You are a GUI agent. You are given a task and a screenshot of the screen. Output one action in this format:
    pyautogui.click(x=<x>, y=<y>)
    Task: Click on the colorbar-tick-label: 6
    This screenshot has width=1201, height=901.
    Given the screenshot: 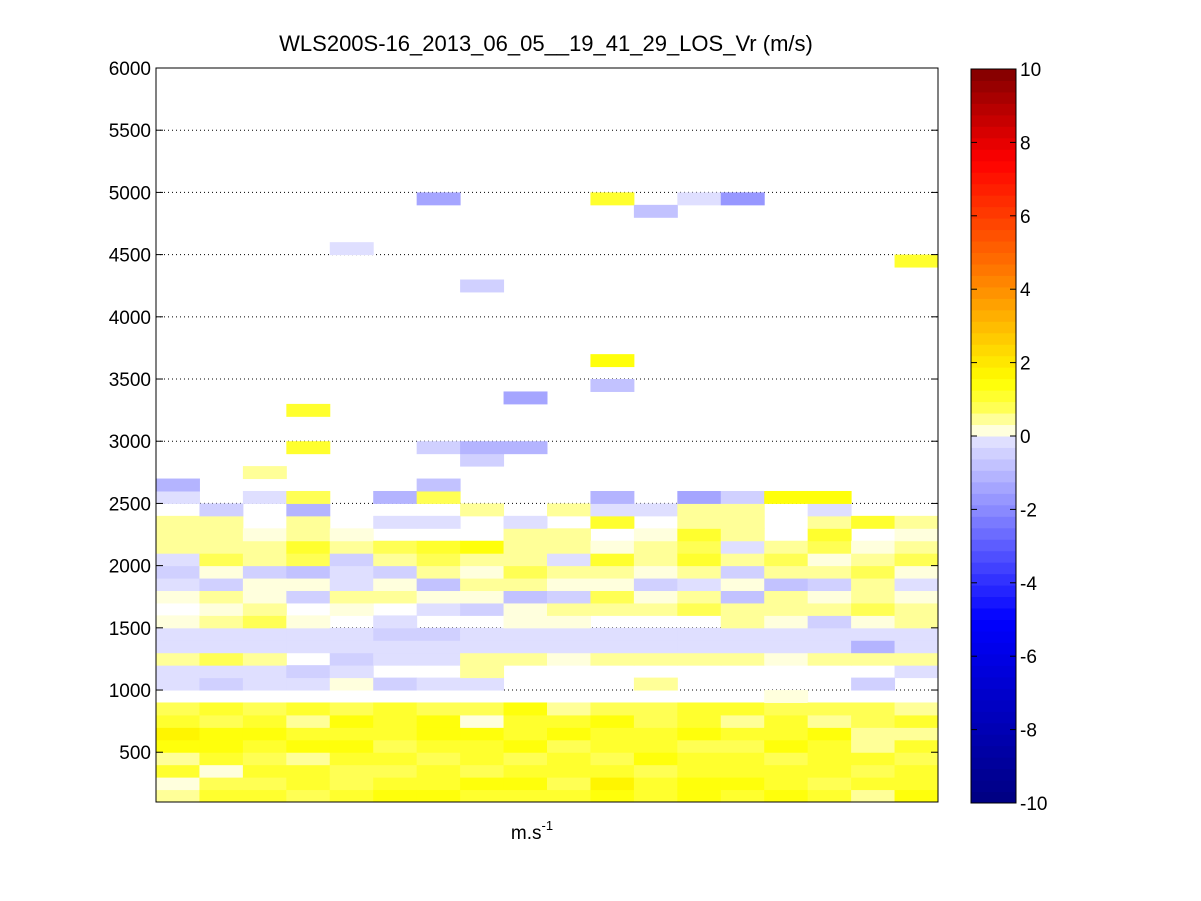 What is the action you would take?
    pyautogui.click(x=1025, y=217)
    